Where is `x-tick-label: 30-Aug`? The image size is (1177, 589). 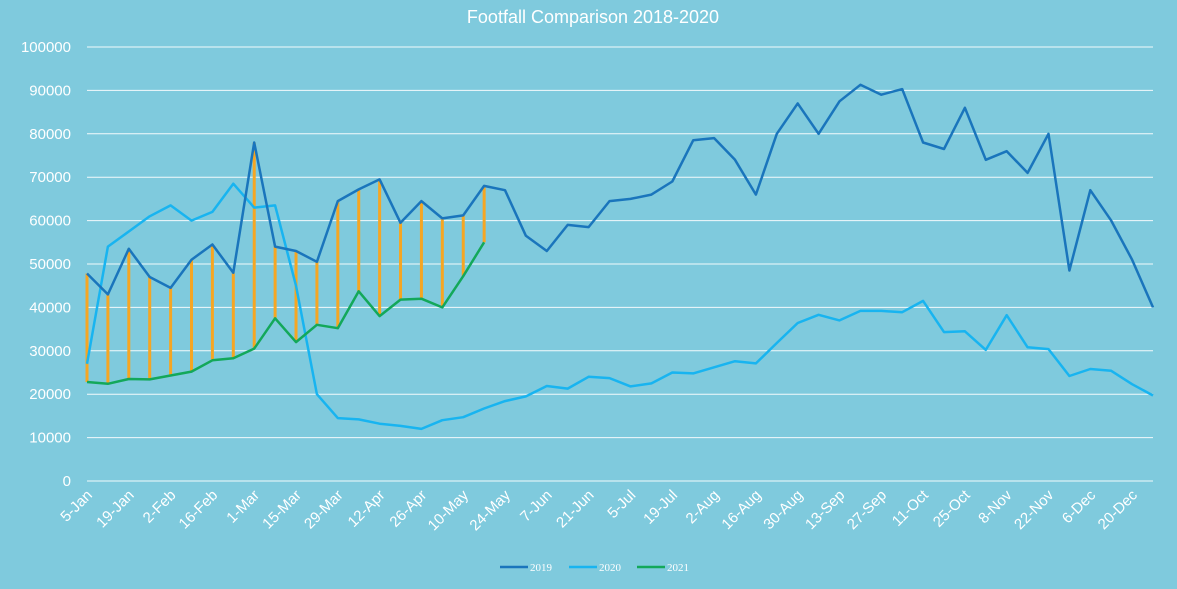 x-tick-label: 30-Aug is located at coordinates (783, 510).